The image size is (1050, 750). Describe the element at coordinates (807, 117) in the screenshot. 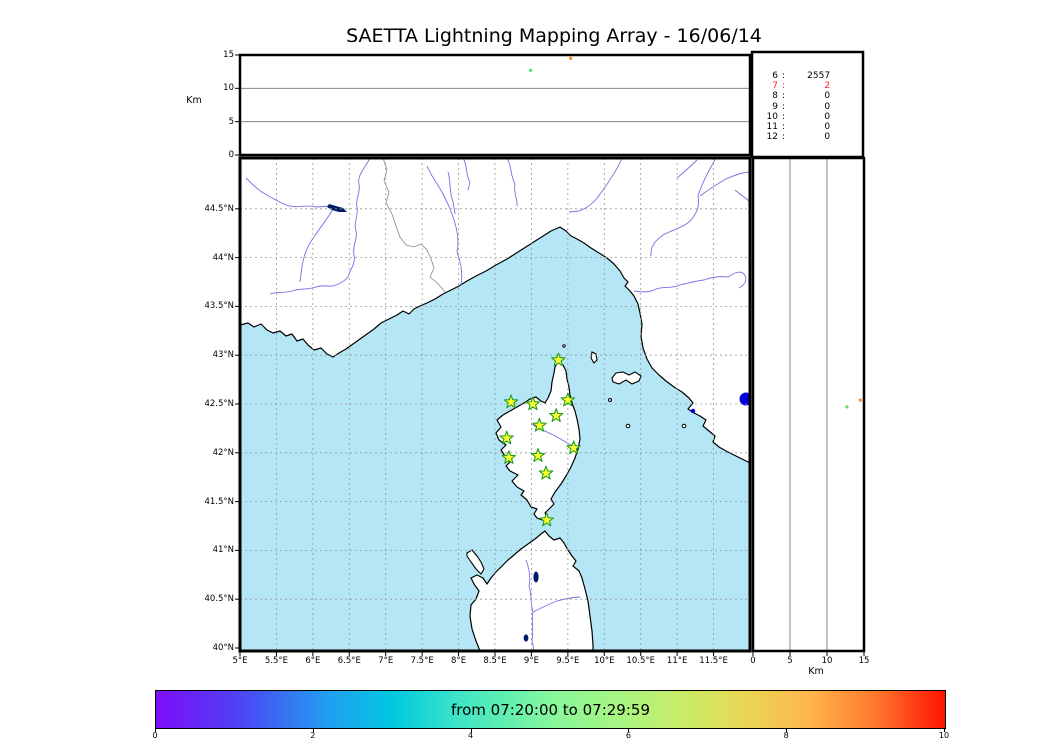

I see `stats-row: 10: 0` at that location.